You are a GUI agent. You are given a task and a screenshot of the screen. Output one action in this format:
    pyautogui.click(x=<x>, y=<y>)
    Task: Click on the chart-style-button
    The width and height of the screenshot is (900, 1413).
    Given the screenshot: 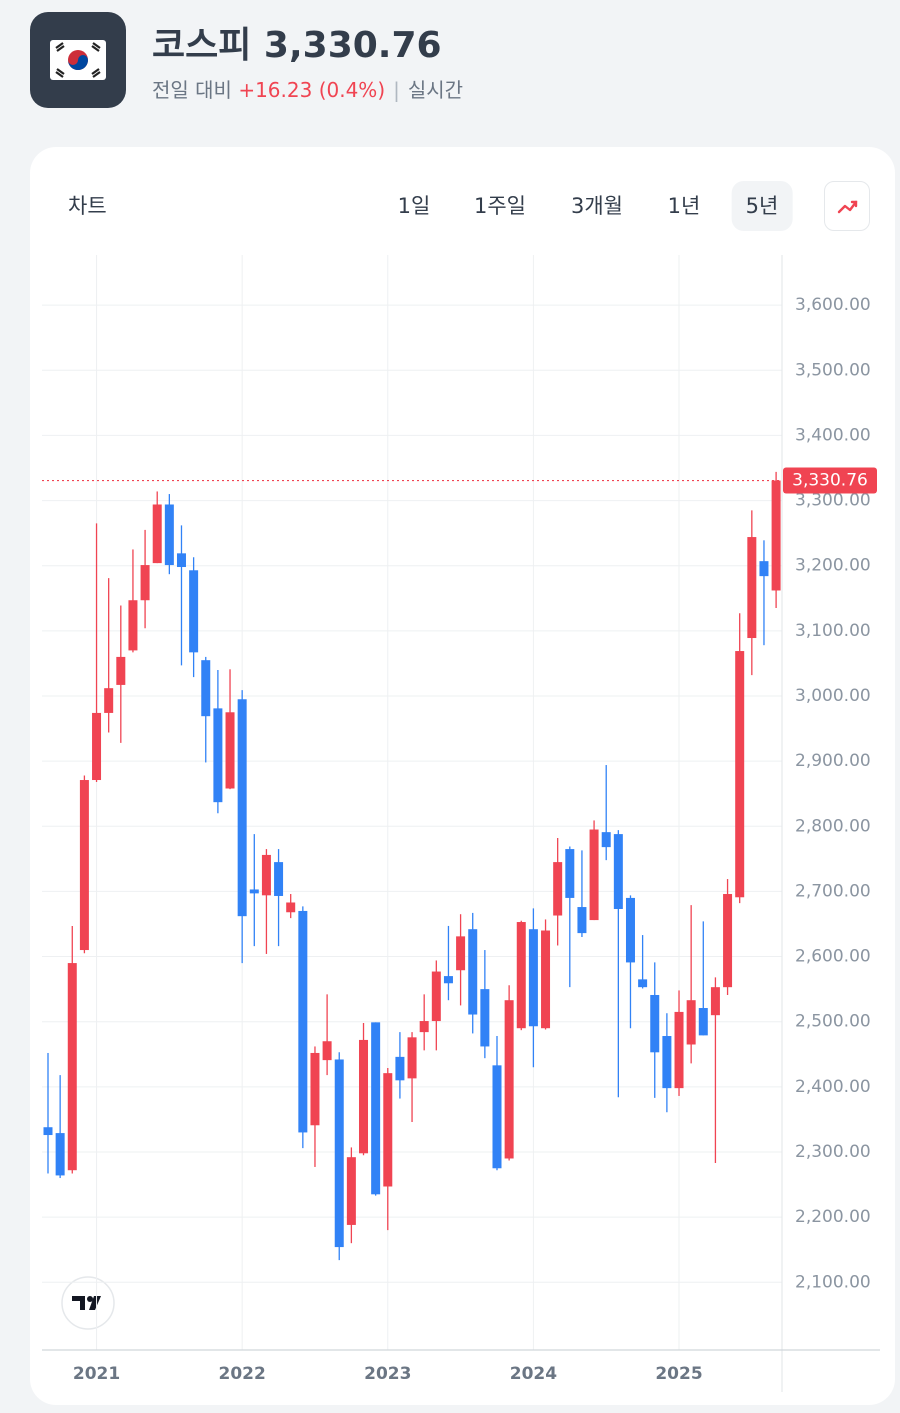 What is the action you would take?
    pyautogui.click(x=847, y=206)
    